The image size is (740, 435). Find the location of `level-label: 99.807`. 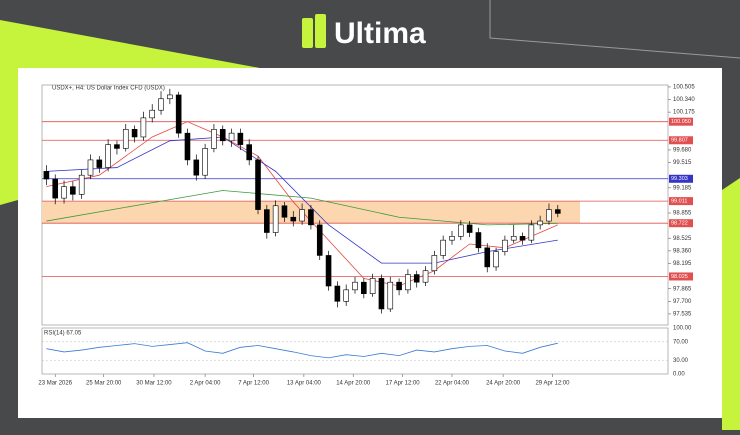

level-label: 99.807 is located at coordinates (679, 141).